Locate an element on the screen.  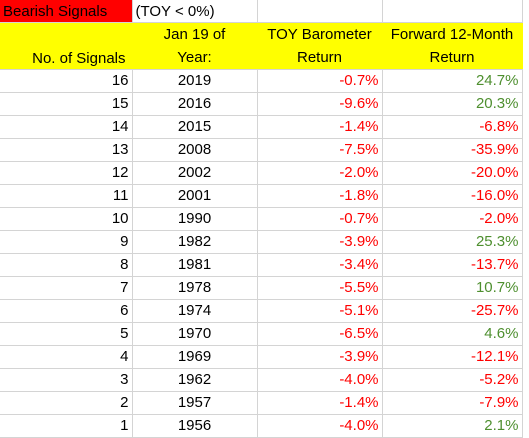
table-row: 14 2015 -1.4% -6.8% is located at coordinates (261, 127).